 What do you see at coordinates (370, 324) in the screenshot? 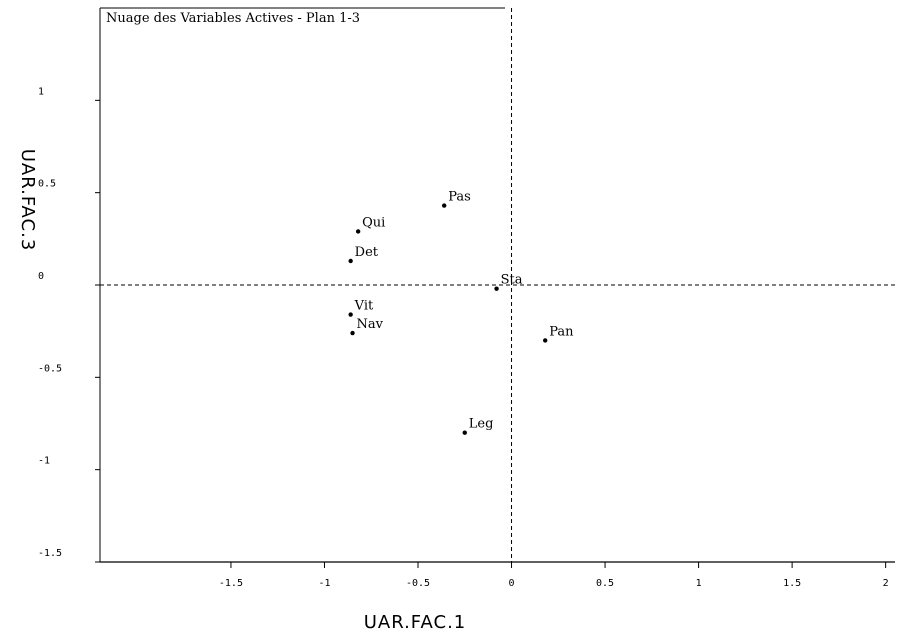
I see `data-point-label: Nav` at bounding box center [370, 324].